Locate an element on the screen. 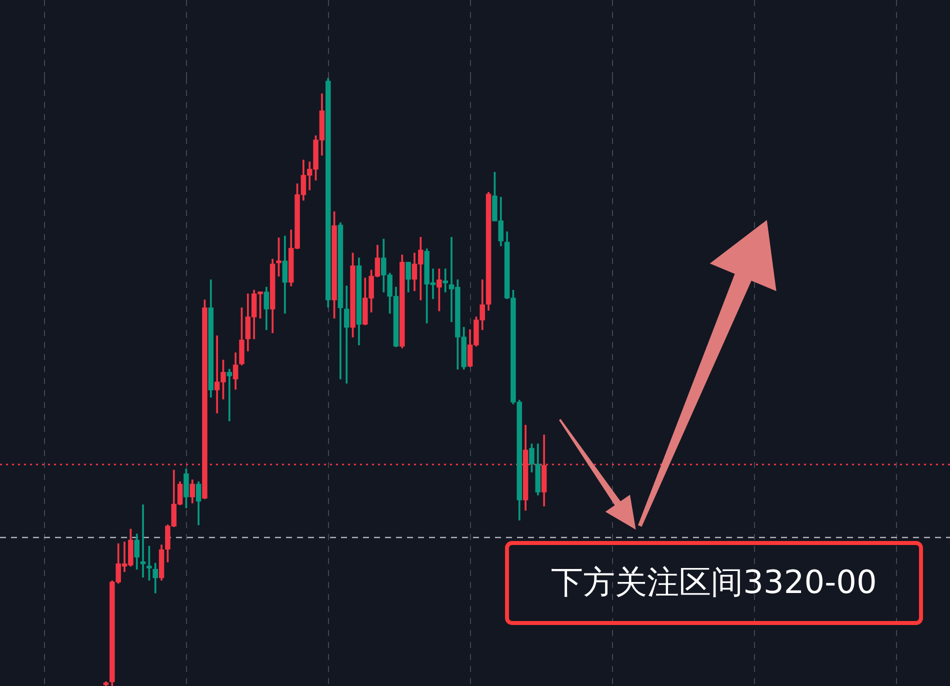  text: 下方关注区间3320-00 is located at coordinates (714, 583).